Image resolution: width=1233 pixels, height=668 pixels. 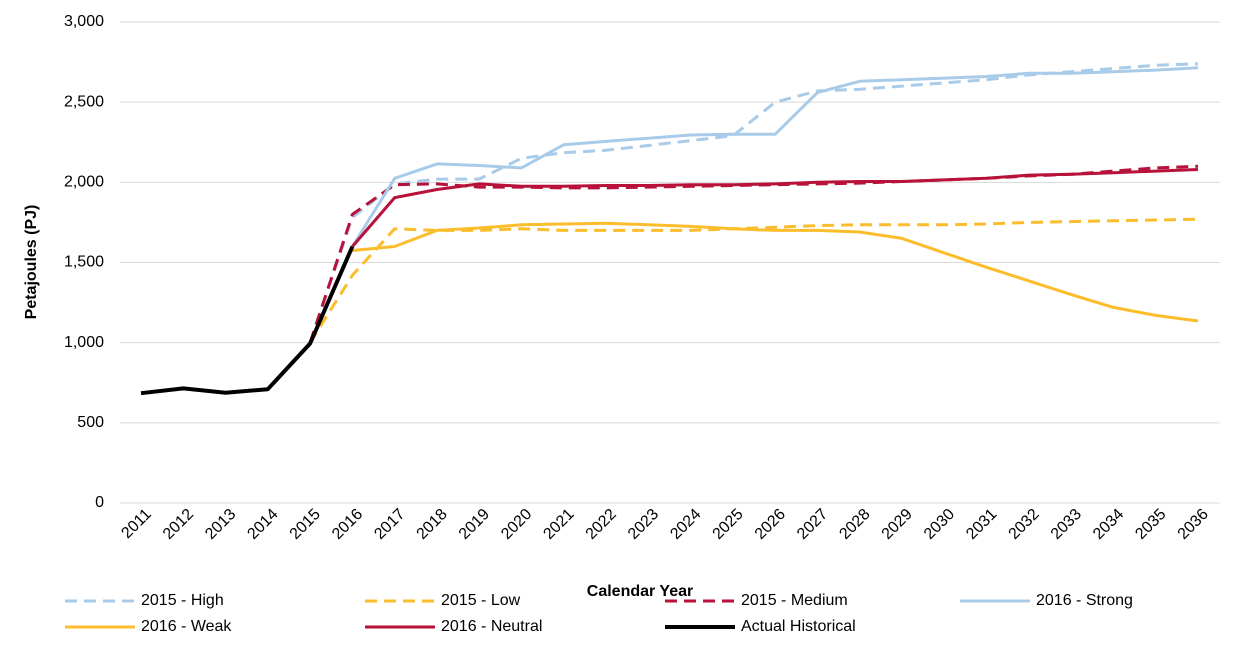 What do you see at coordinates (558, 524) in the screenshot?
I see `x-tick-label: 2021` at bounding box center [558, 524].